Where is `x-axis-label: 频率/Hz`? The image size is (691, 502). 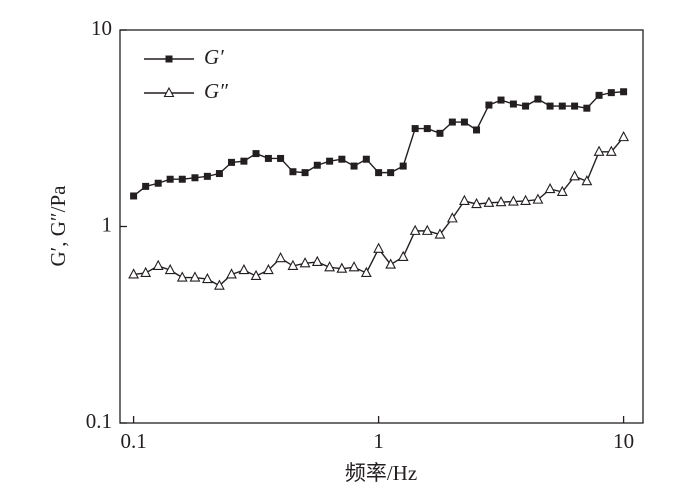 x-axis-label: 频率/Hz is located at coordinates (381, 473).